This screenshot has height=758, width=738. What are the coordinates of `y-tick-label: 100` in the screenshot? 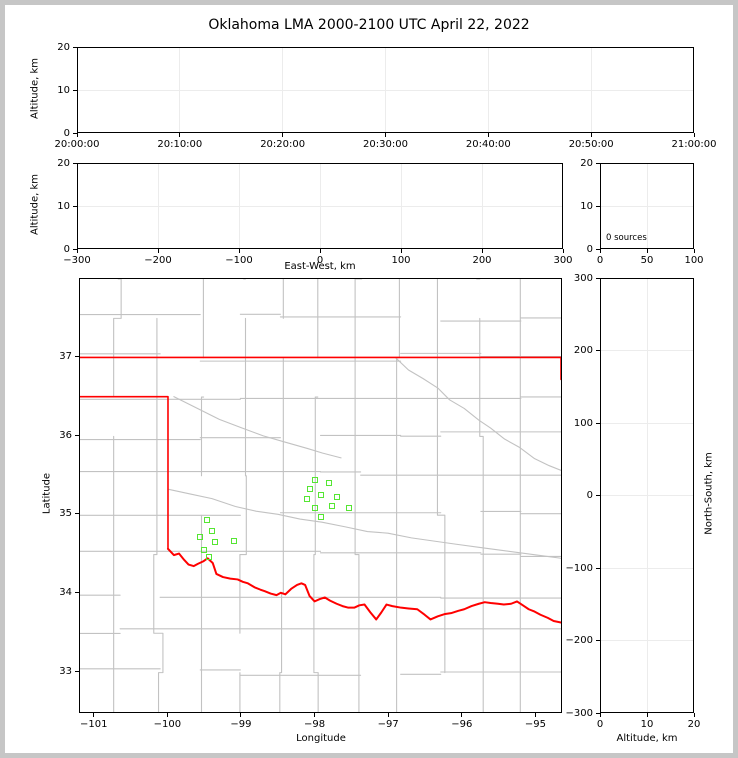 It's located at (583, 423).